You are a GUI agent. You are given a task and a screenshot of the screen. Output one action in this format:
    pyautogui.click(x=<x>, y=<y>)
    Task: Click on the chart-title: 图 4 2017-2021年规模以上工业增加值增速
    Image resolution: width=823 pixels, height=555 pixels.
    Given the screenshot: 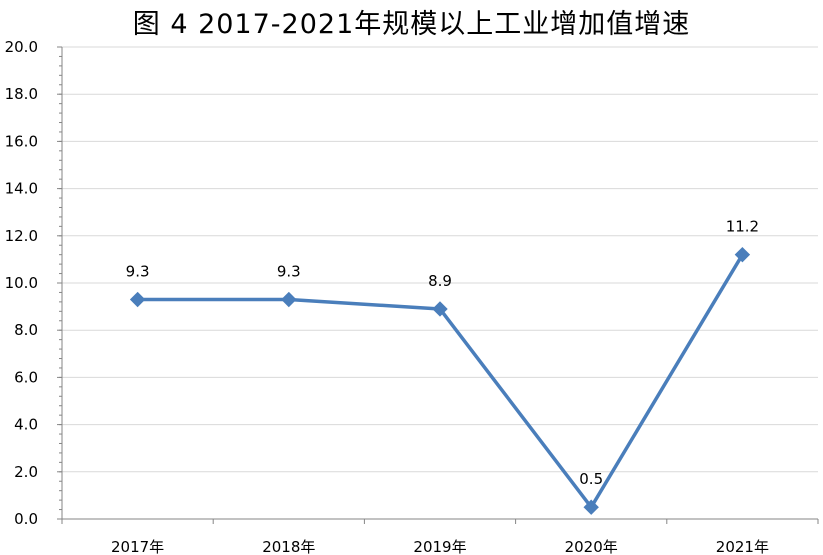 What is the action you would take?
    pyautogui.click(x=411, y=24)
    